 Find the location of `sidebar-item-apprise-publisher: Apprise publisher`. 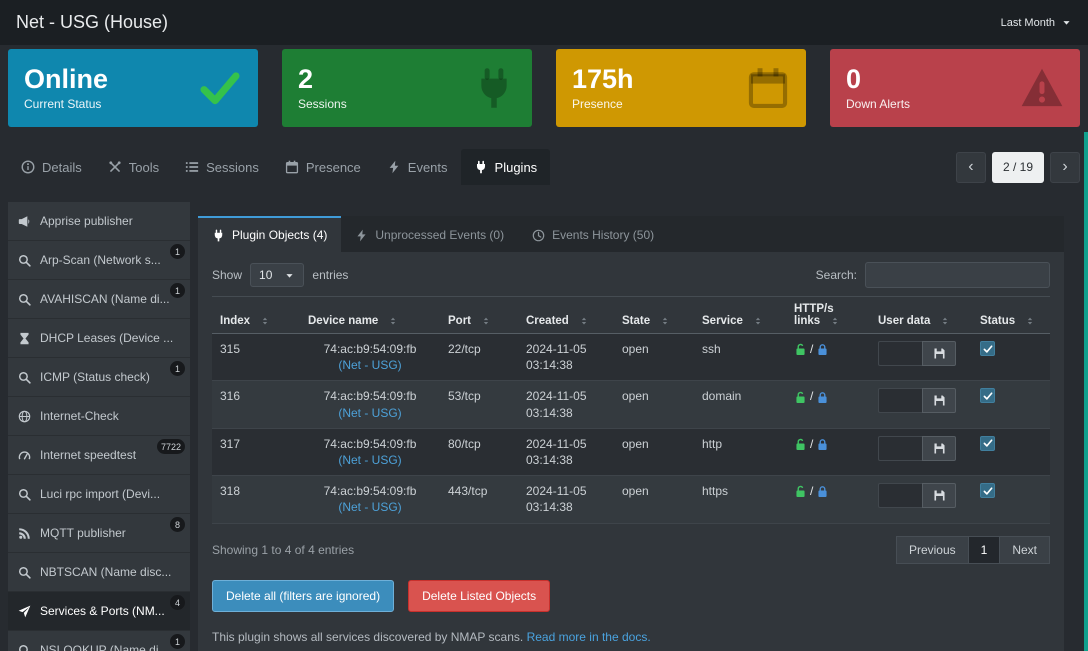

sidebar-item-apprise-publisher: Apprise publisher is located at coordinates (99, 221).